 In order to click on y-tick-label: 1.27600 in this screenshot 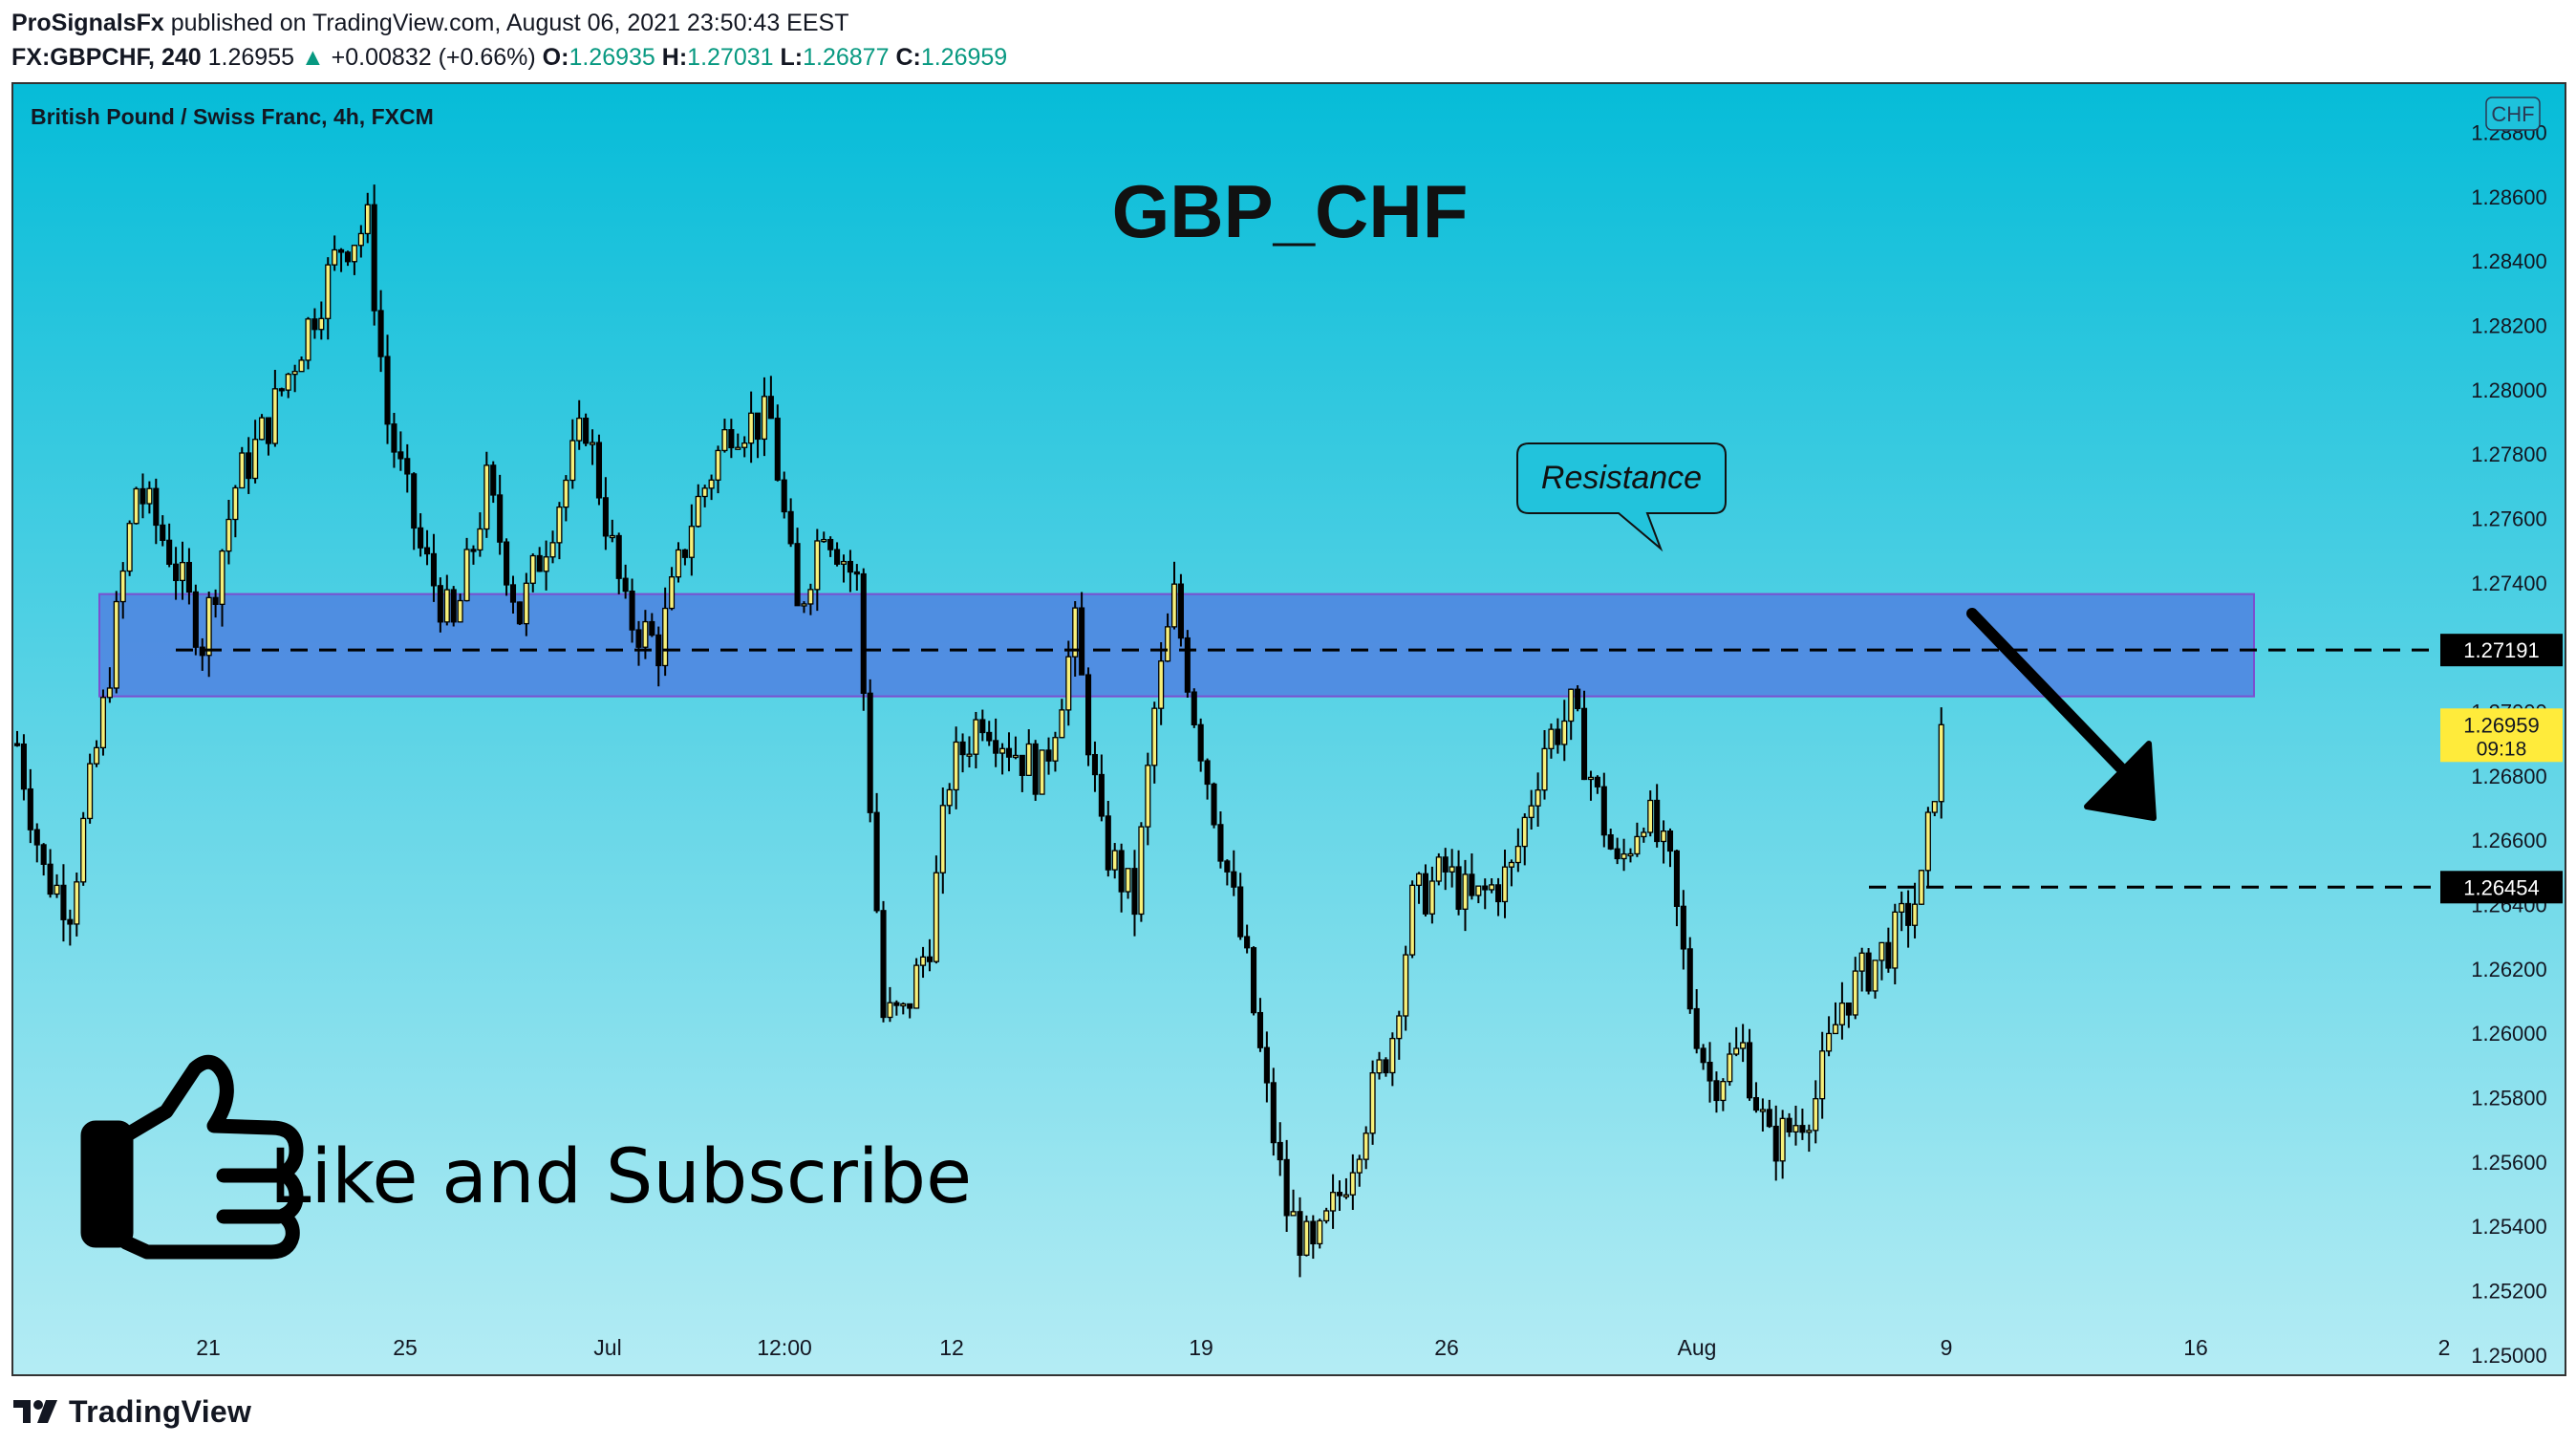, I will do `click(2509, 519)`.